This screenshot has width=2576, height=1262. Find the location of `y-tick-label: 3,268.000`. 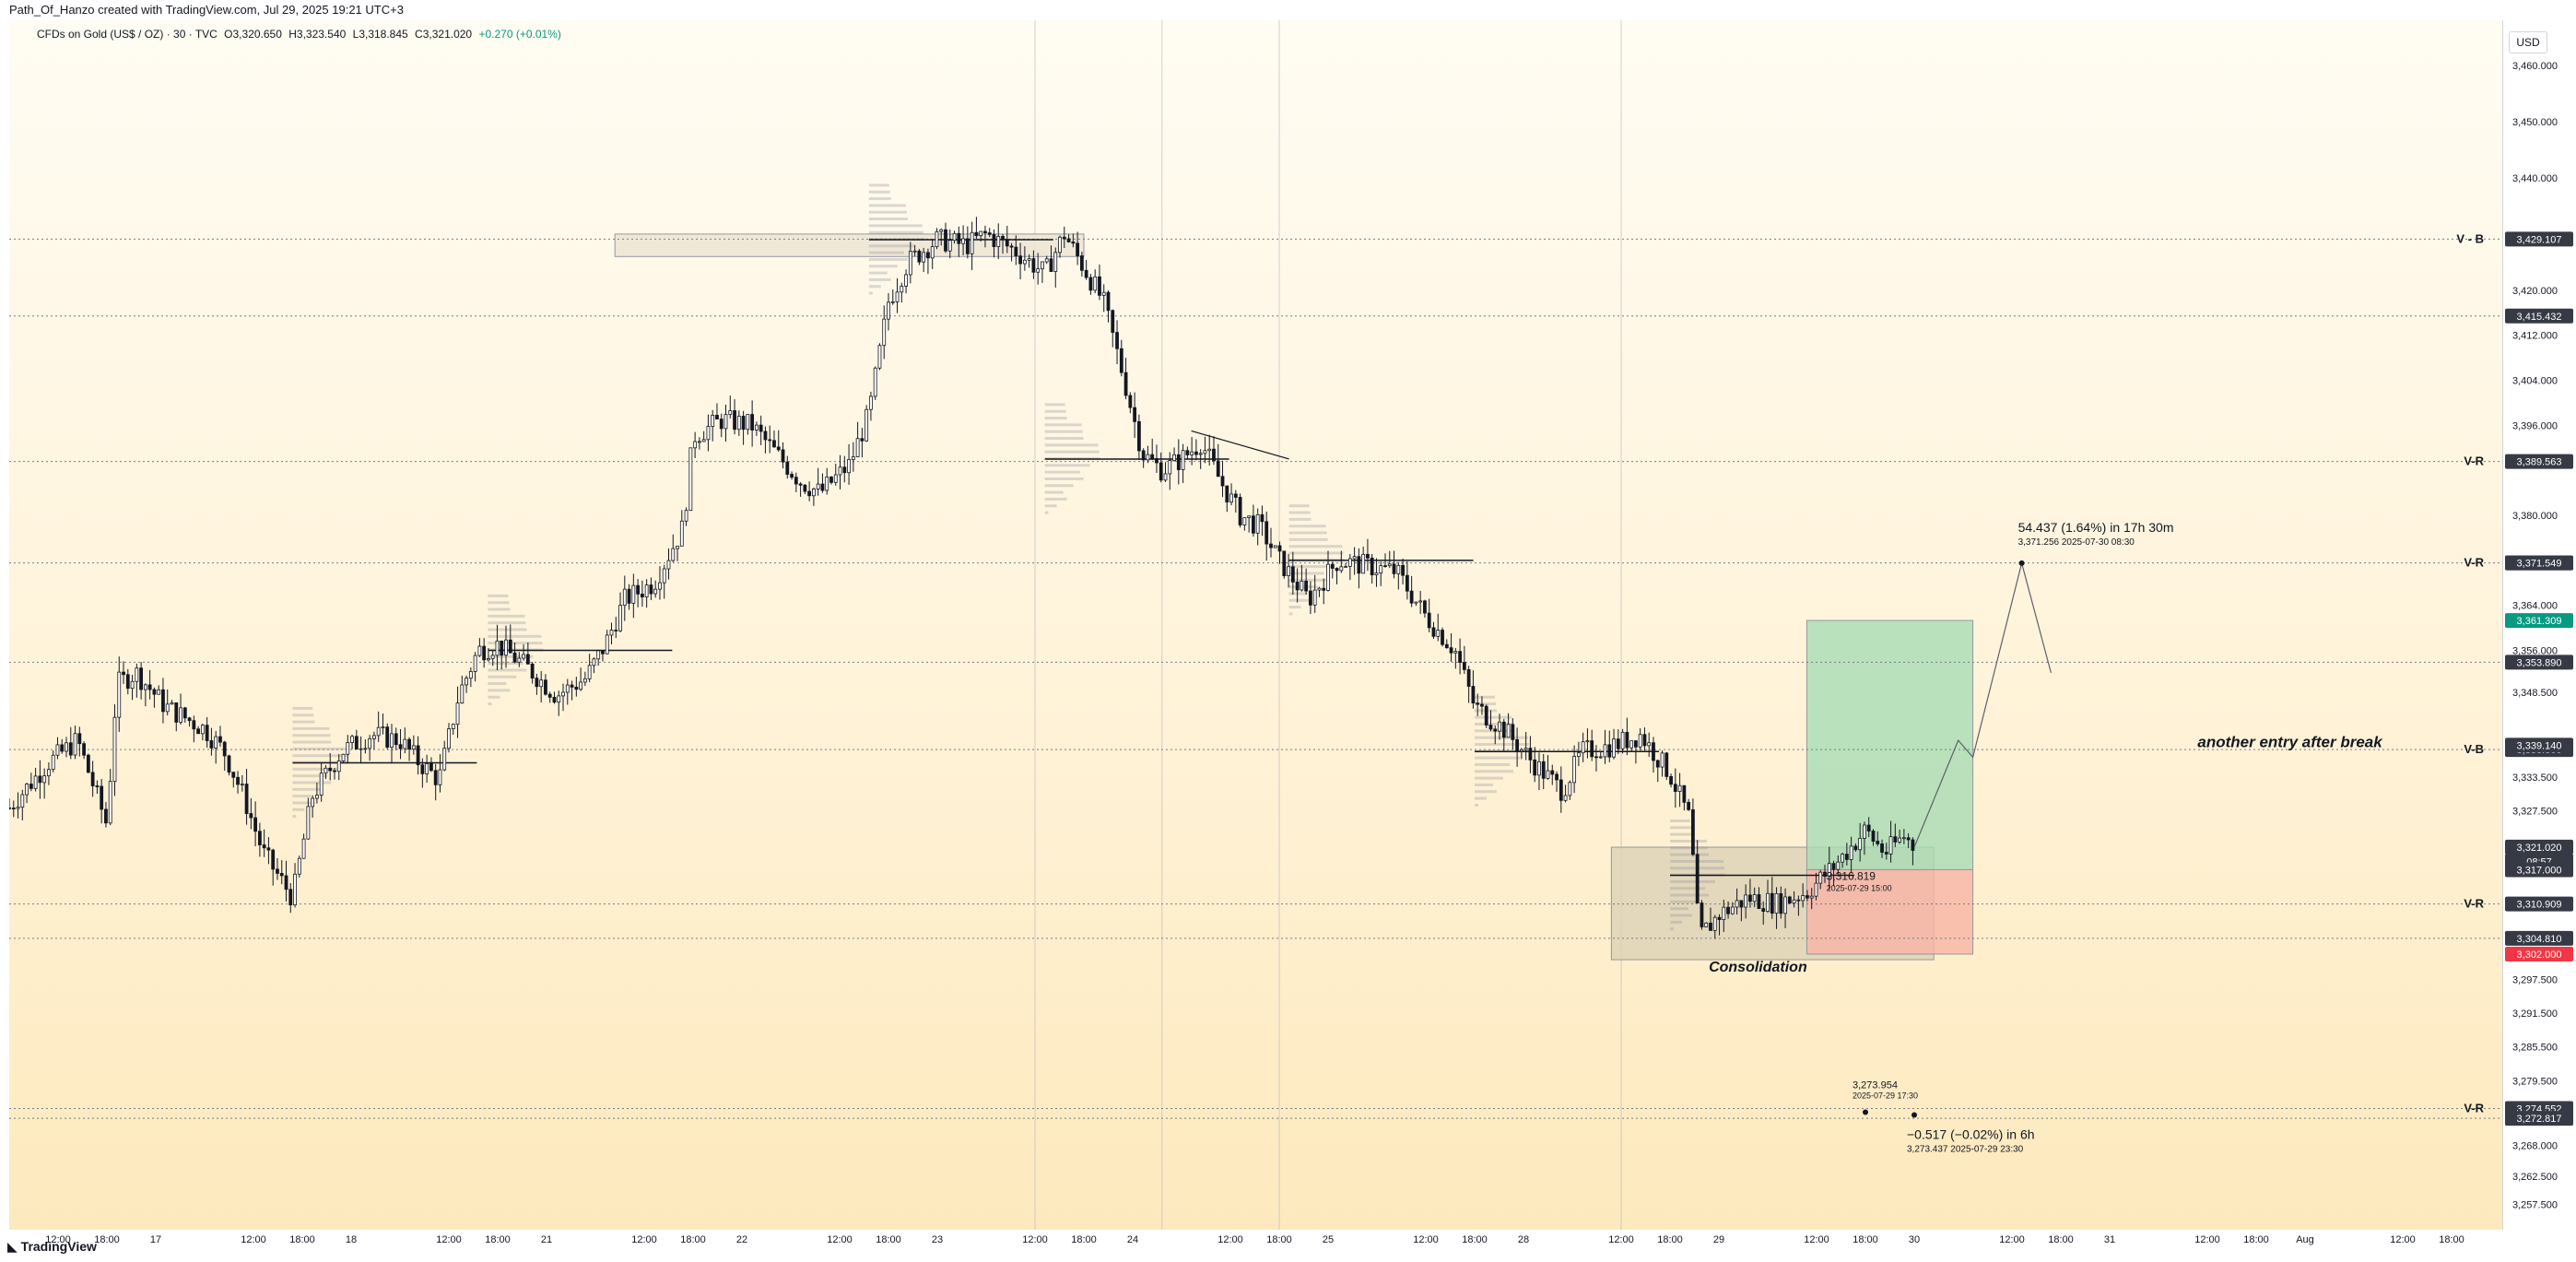

y-tick-label: 3,268.000 is located at coordinates (2535, 1145).